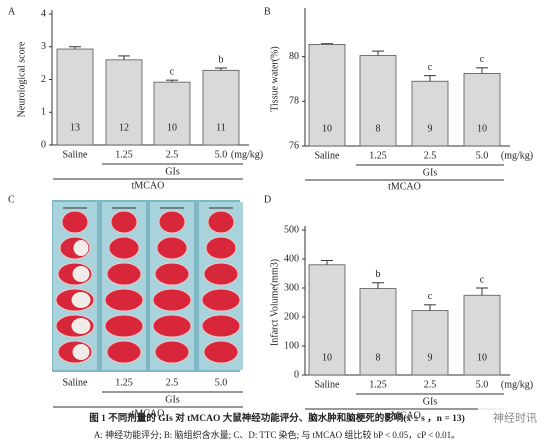  Describe the element at coordinates (221, 127) in the screenshot. I see `n-label: 11` at that location.